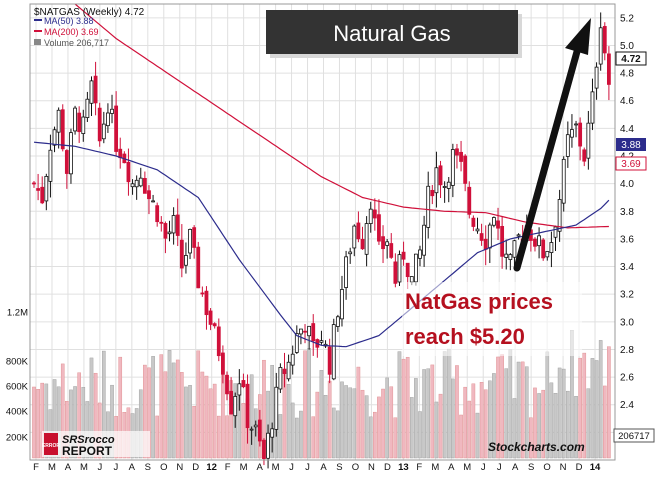  Describe the element at coordinates (631, 59) in the screenshot. I see `last-price-label: 4.72` at that location.